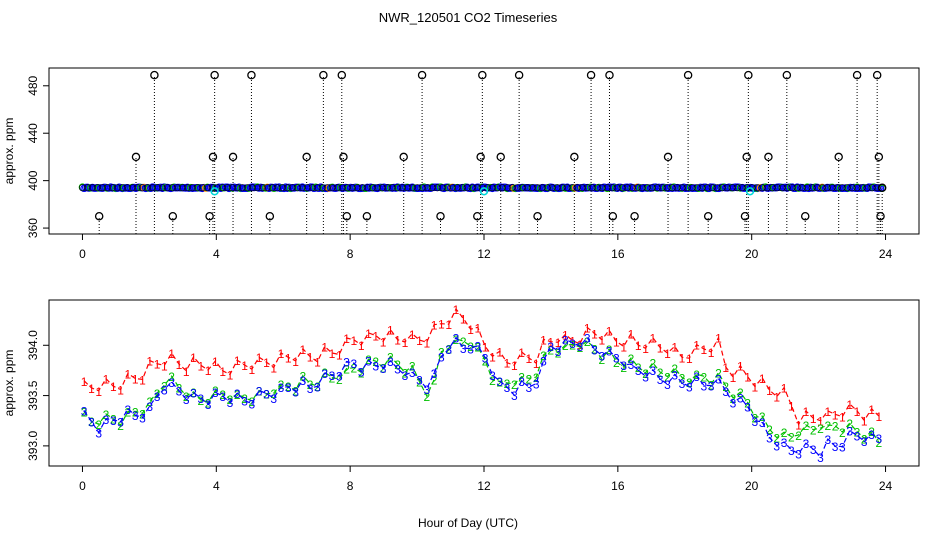  I want to click on chart-title: NWR_120501 CO2 Timeseries, so click(468, 17).